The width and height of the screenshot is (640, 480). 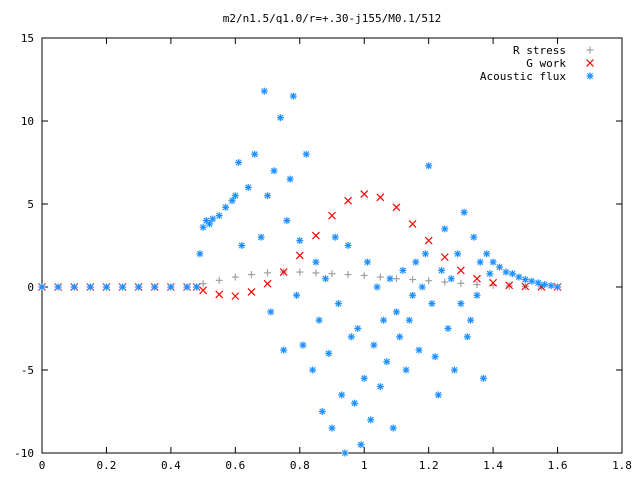 I want to click on x-tick-label: 1.2, so click(x=429, y=465).